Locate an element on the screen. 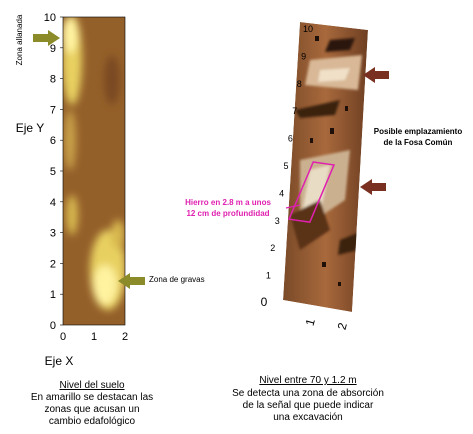  caption-title: Nivel entre 70 y 1.2 m is located at coordinates (307, 380).